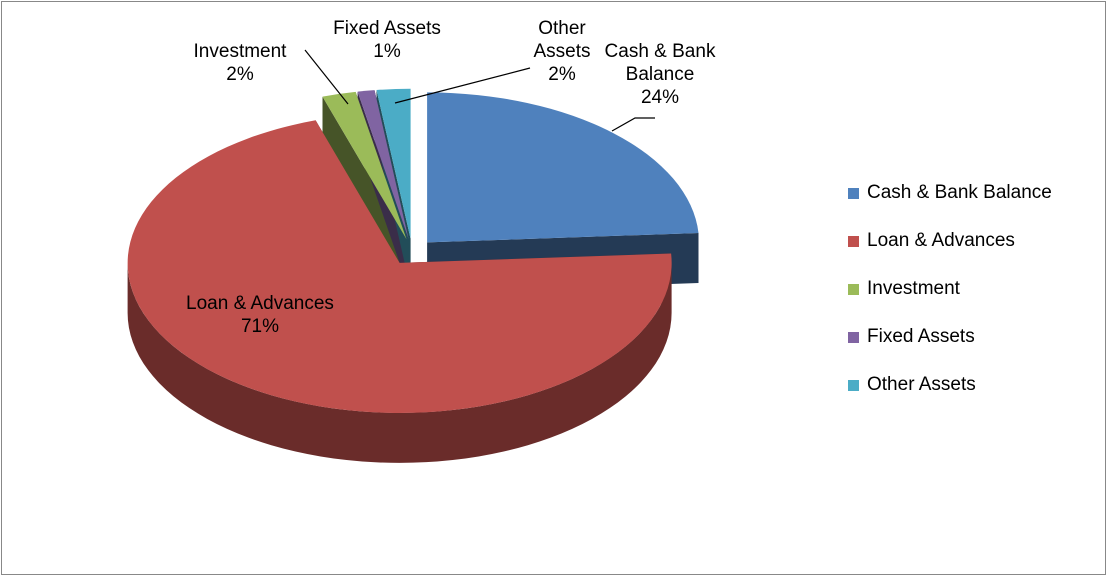 Image resolution: width=1107 pixels, height=576 pixels. I want to click on legend-item: Investment, so click(904, 289).